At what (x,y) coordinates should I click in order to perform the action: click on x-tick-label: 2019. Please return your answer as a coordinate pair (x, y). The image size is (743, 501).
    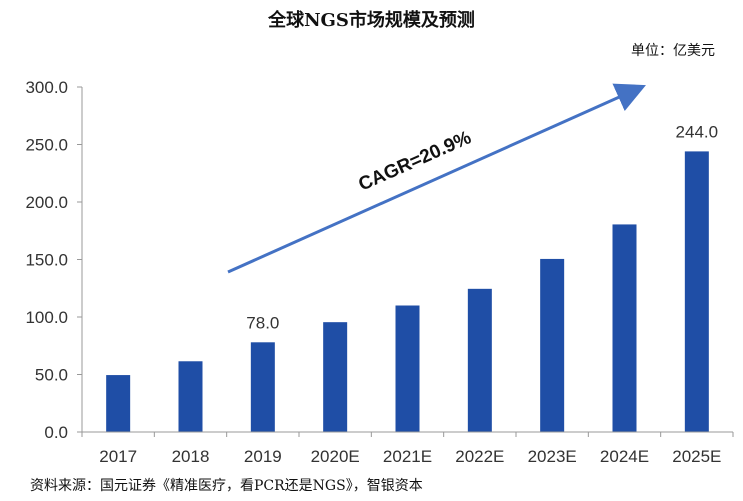
    Looking at the image, I should click on (263, 456).